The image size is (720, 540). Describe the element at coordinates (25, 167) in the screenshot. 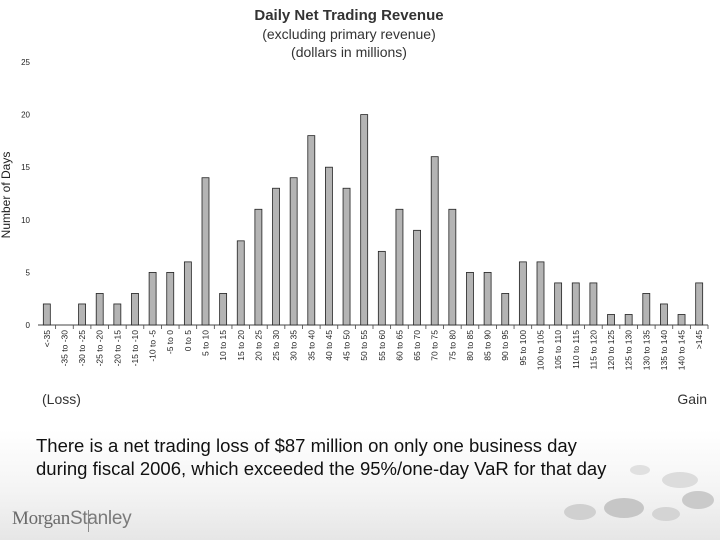

I see `y-tick-label: 15` at that location.